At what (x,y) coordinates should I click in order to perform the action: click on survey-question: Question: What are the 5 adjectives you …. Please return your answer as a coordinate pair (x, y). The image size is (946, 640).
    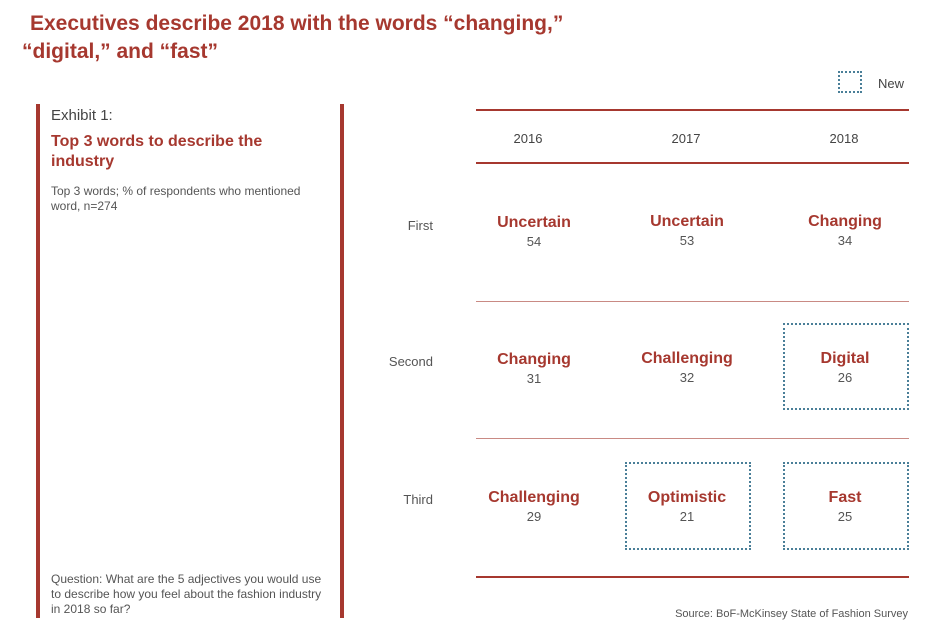
    Looking at the image, I should click on (186, 594).